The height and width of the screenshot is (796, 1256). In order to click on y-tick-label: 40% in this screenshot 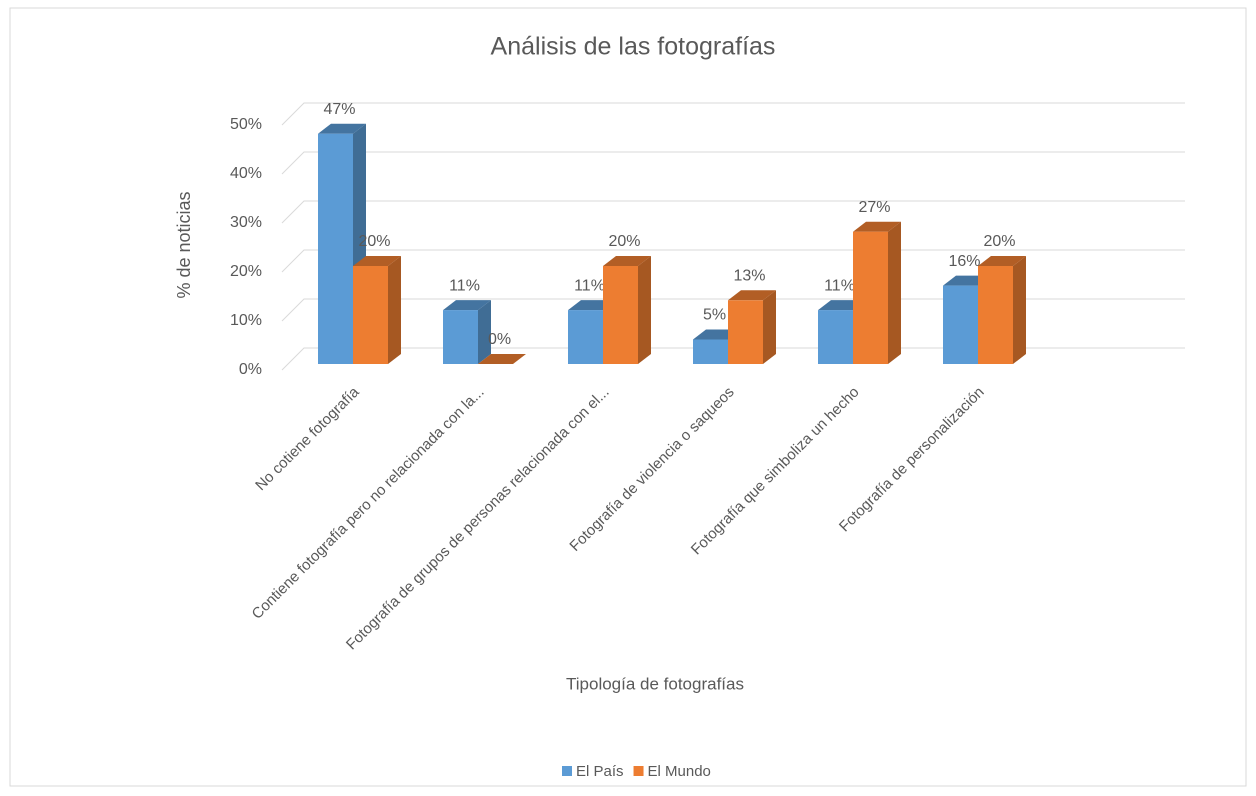, I will do `click(246, 173)`.